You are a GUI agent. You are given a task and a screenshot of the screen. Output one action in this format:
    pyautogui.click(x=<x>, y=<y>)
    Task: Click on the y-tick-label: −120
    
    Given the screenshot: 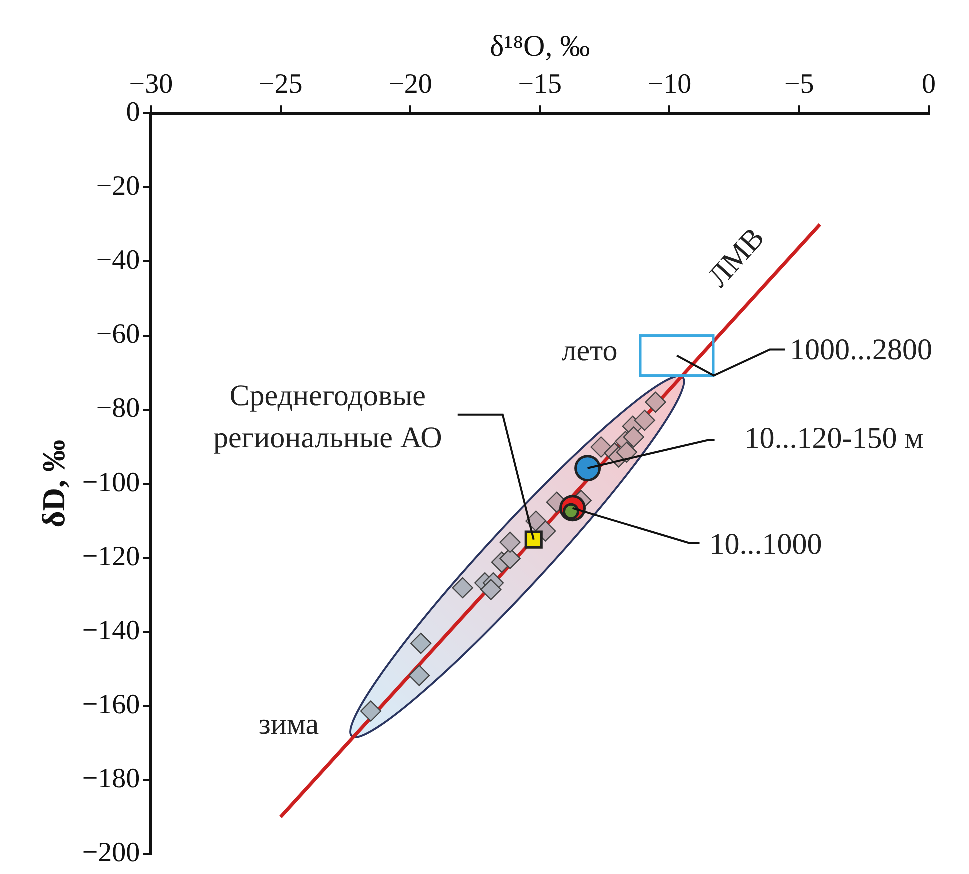 What is the action you would take?
    pyautogui.click(x=111, y=556)
    